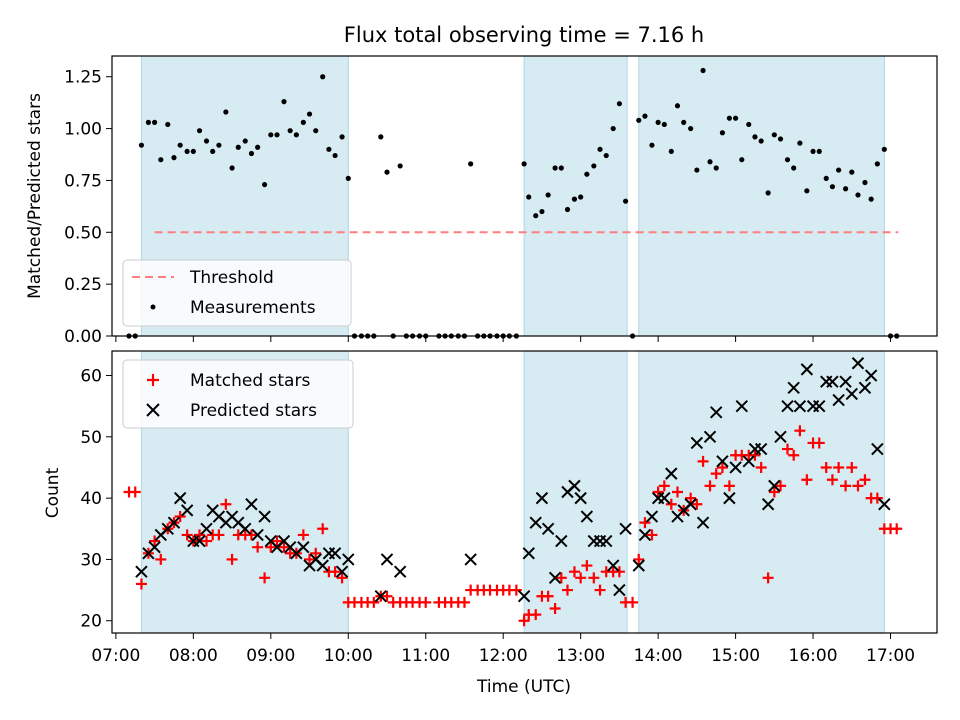 This screenshot has height=720, width=960. What do you see at coordinates (91, 438) in the screenshot?
I see `bottom-y-tick-label: 50` at bounding box center [91, 438].